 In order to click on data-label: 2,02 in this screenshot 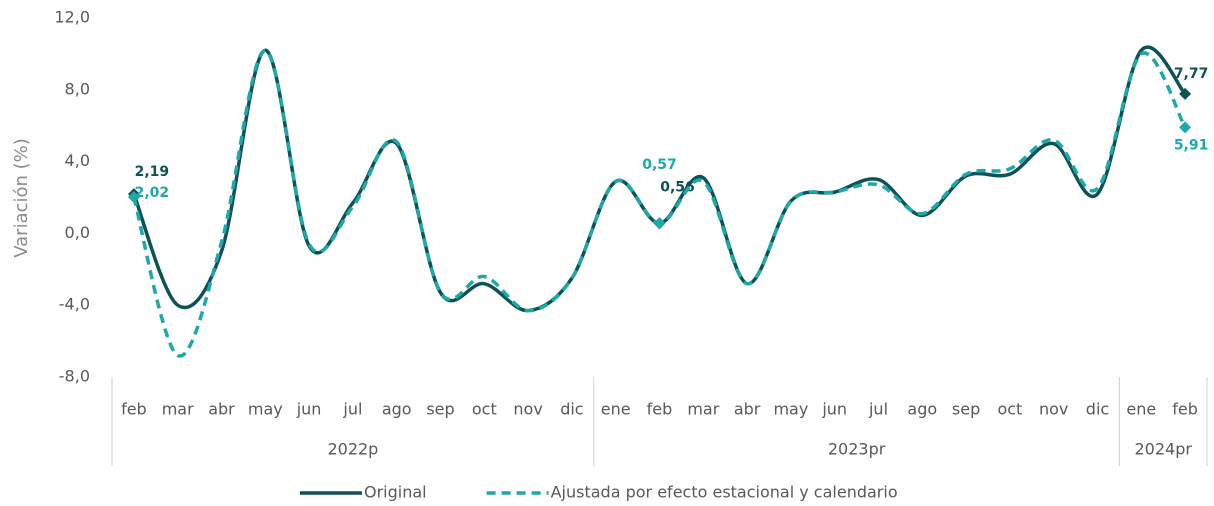, I will do `click(152, 193)`.